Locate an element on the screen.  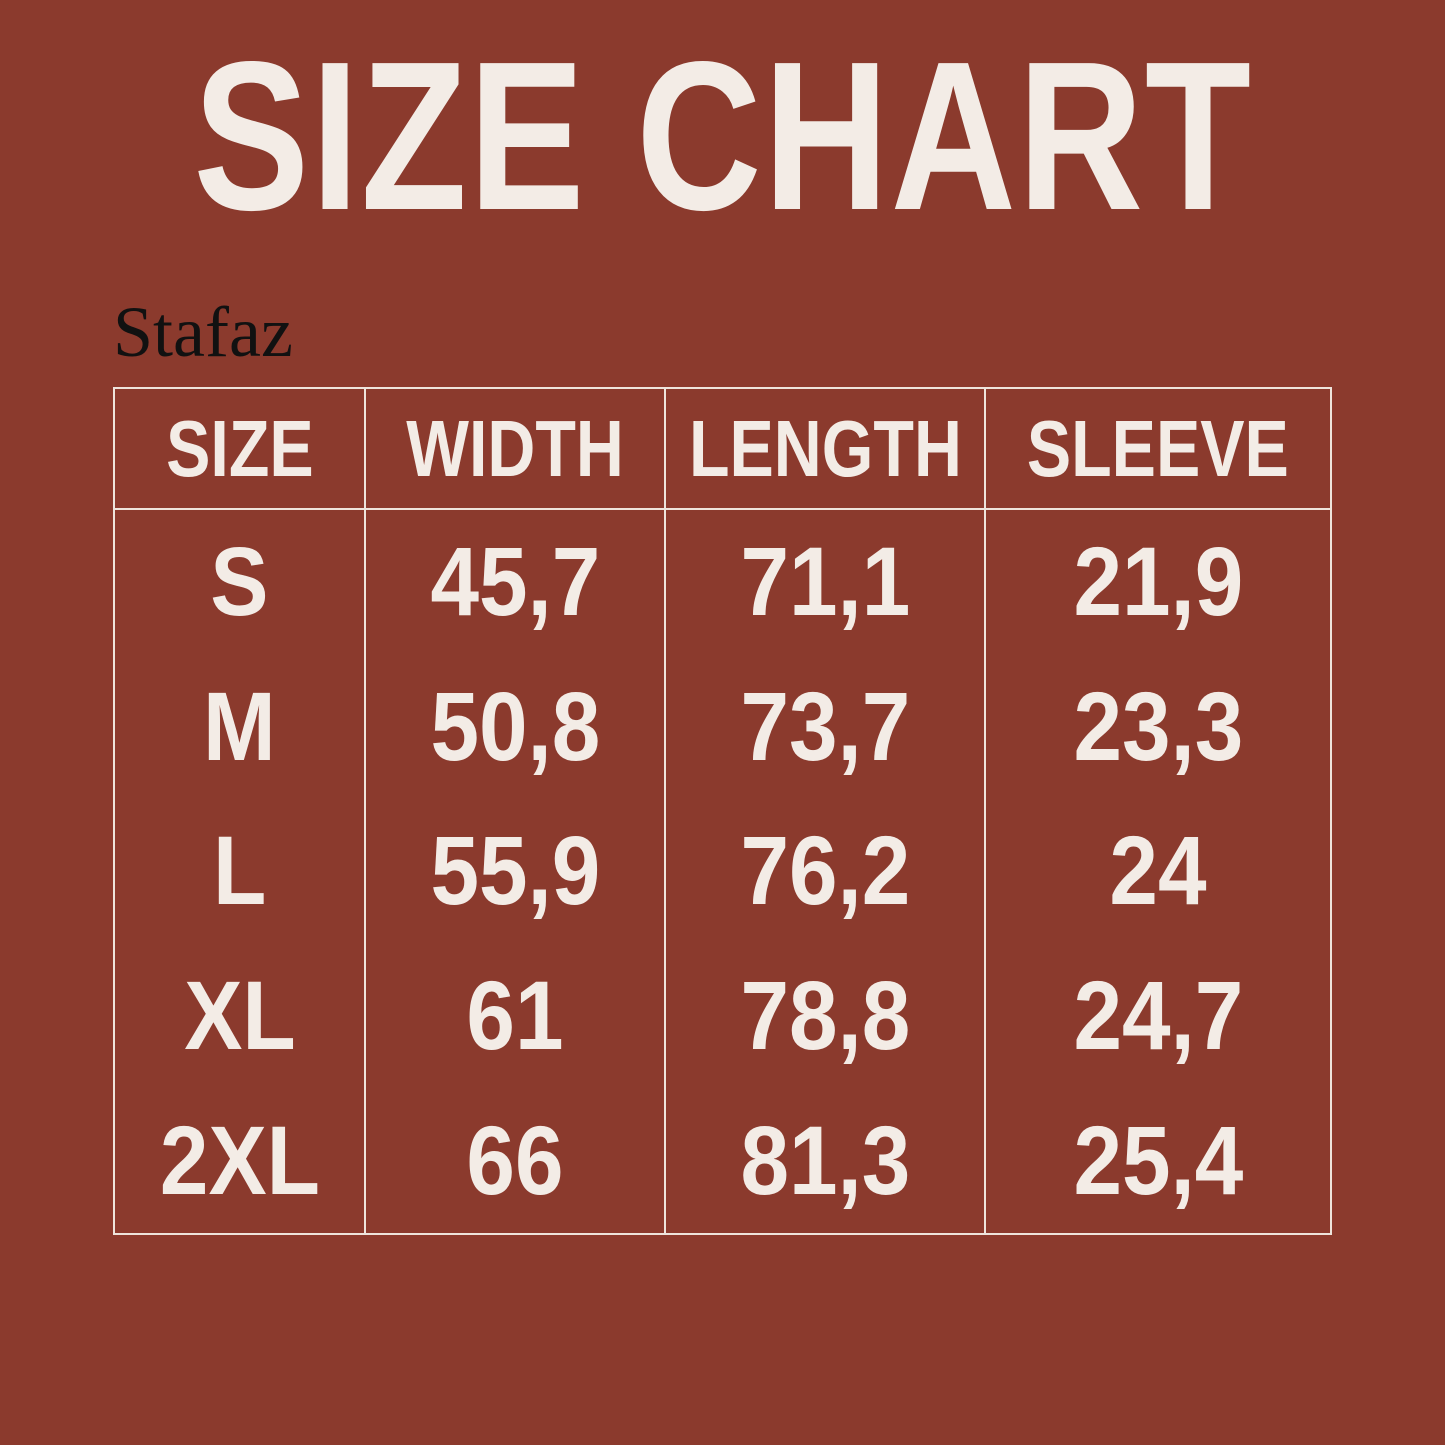
cell-value: 23,3 is located at coordinates (1158, 726).